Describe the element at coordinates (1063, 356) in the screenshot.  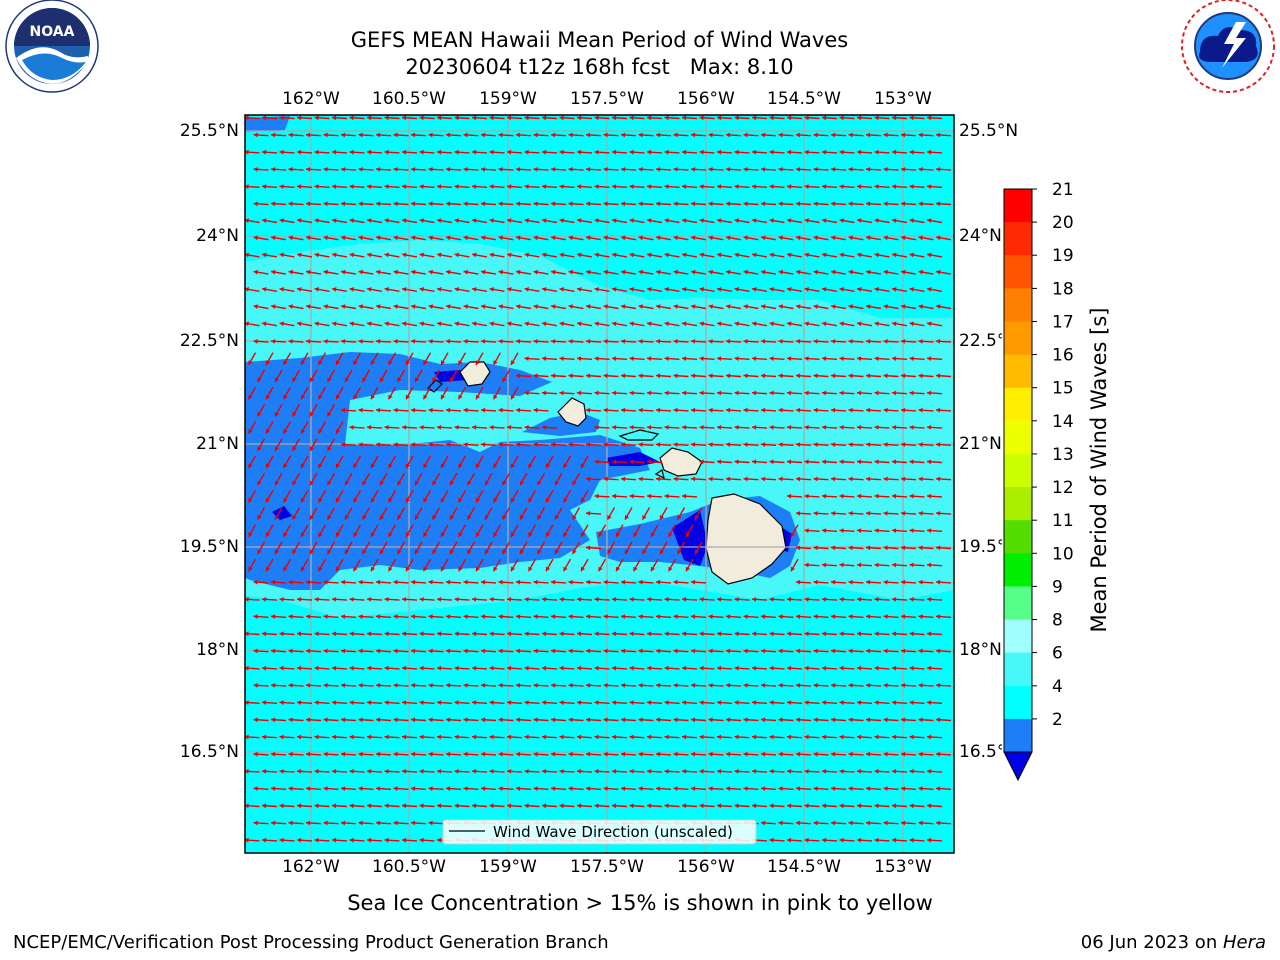
I see `colorbar-tick-label: 16` at that location.